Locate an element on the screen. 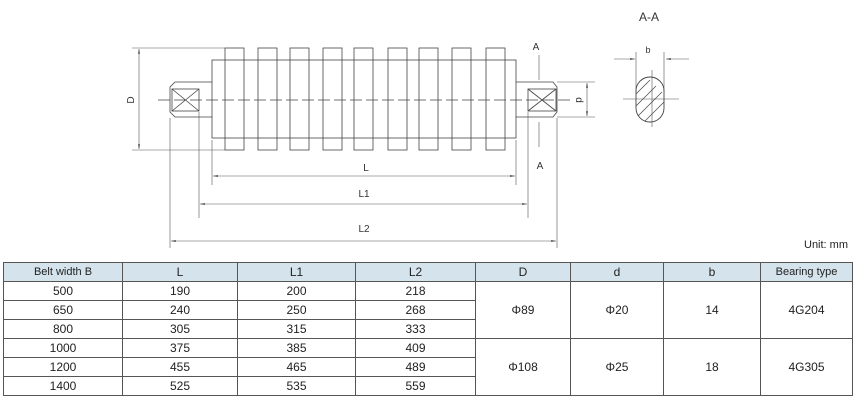  header-L2: L2 is located at coordinates (415, 272).